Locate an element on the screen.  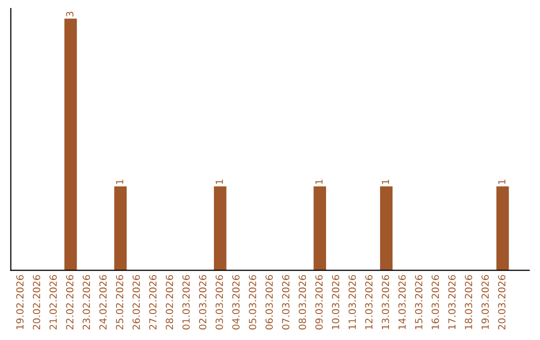
x-tick-label: 19.02.2026 is located at coordinates (20, 302).